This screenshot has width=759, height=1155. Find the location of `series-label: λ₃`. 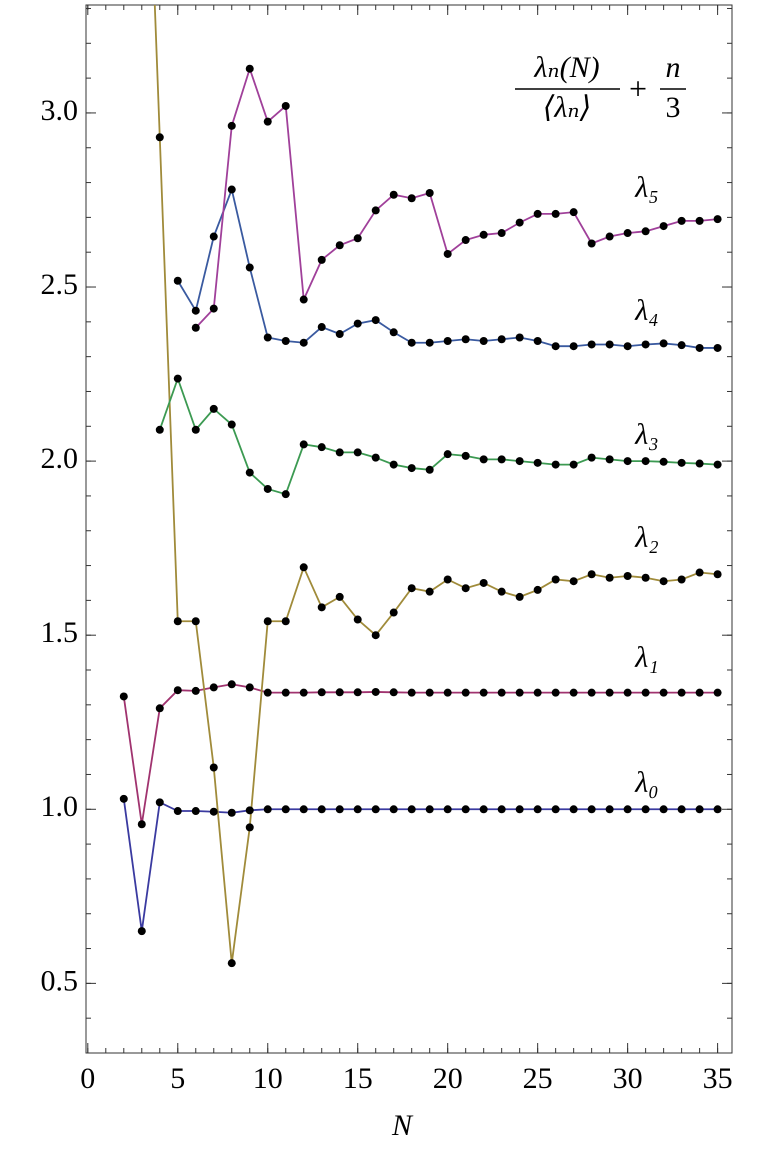

series-label: λ₃ is located at coordinates (646, 434).